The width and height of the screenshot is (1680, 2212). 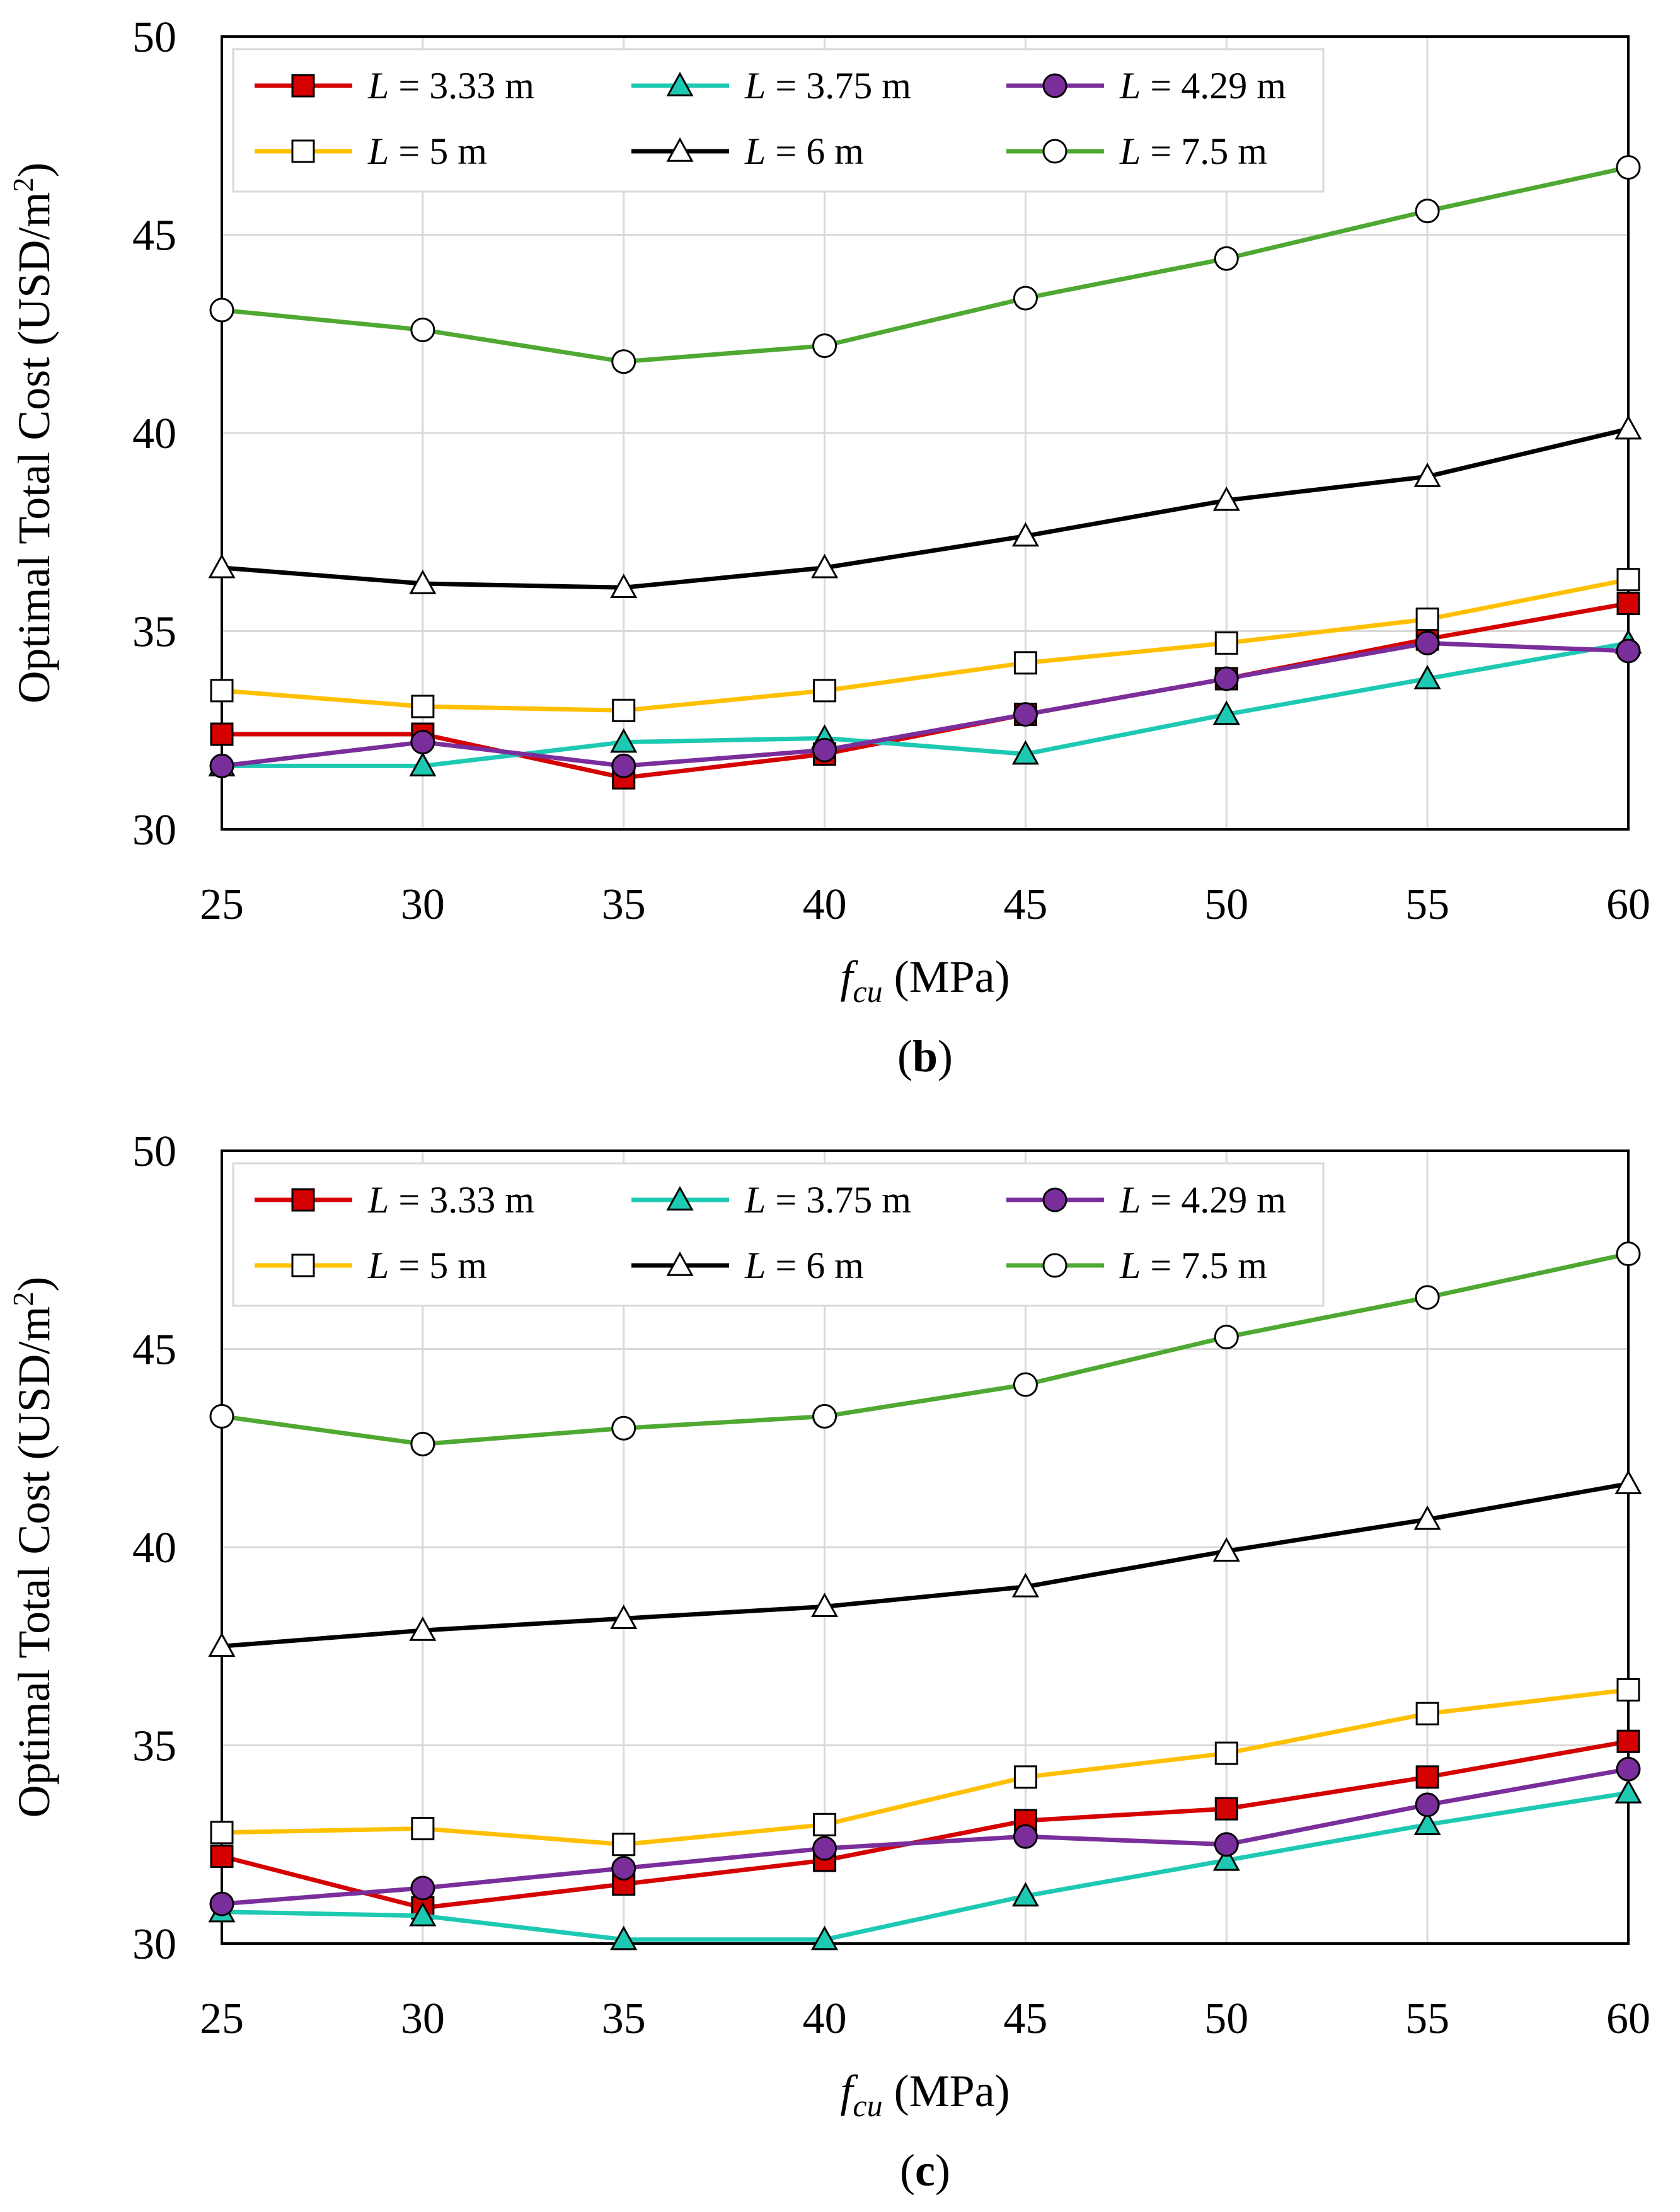 I want to click on y-axis-label: Optimal Total Cost (USD/m2), so click(x=33, y=1547).